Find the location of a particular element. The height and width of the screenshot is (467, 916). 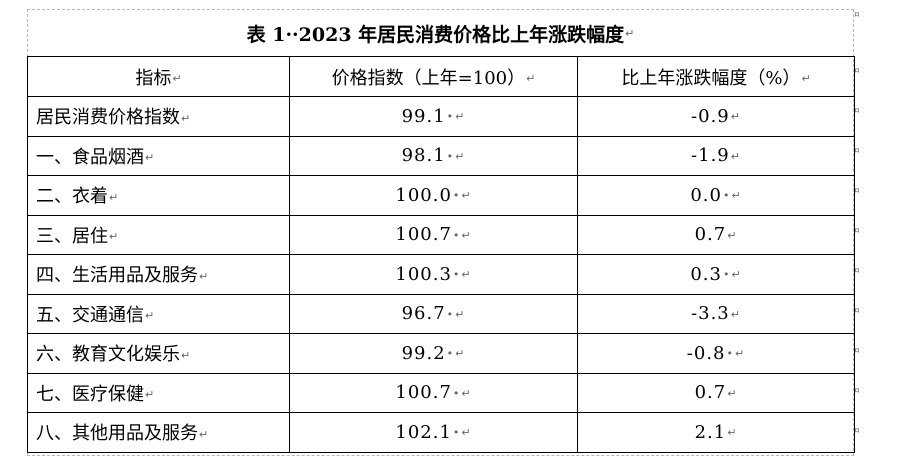

row-change: -0.9↵ is located at coordinates (716, 116).